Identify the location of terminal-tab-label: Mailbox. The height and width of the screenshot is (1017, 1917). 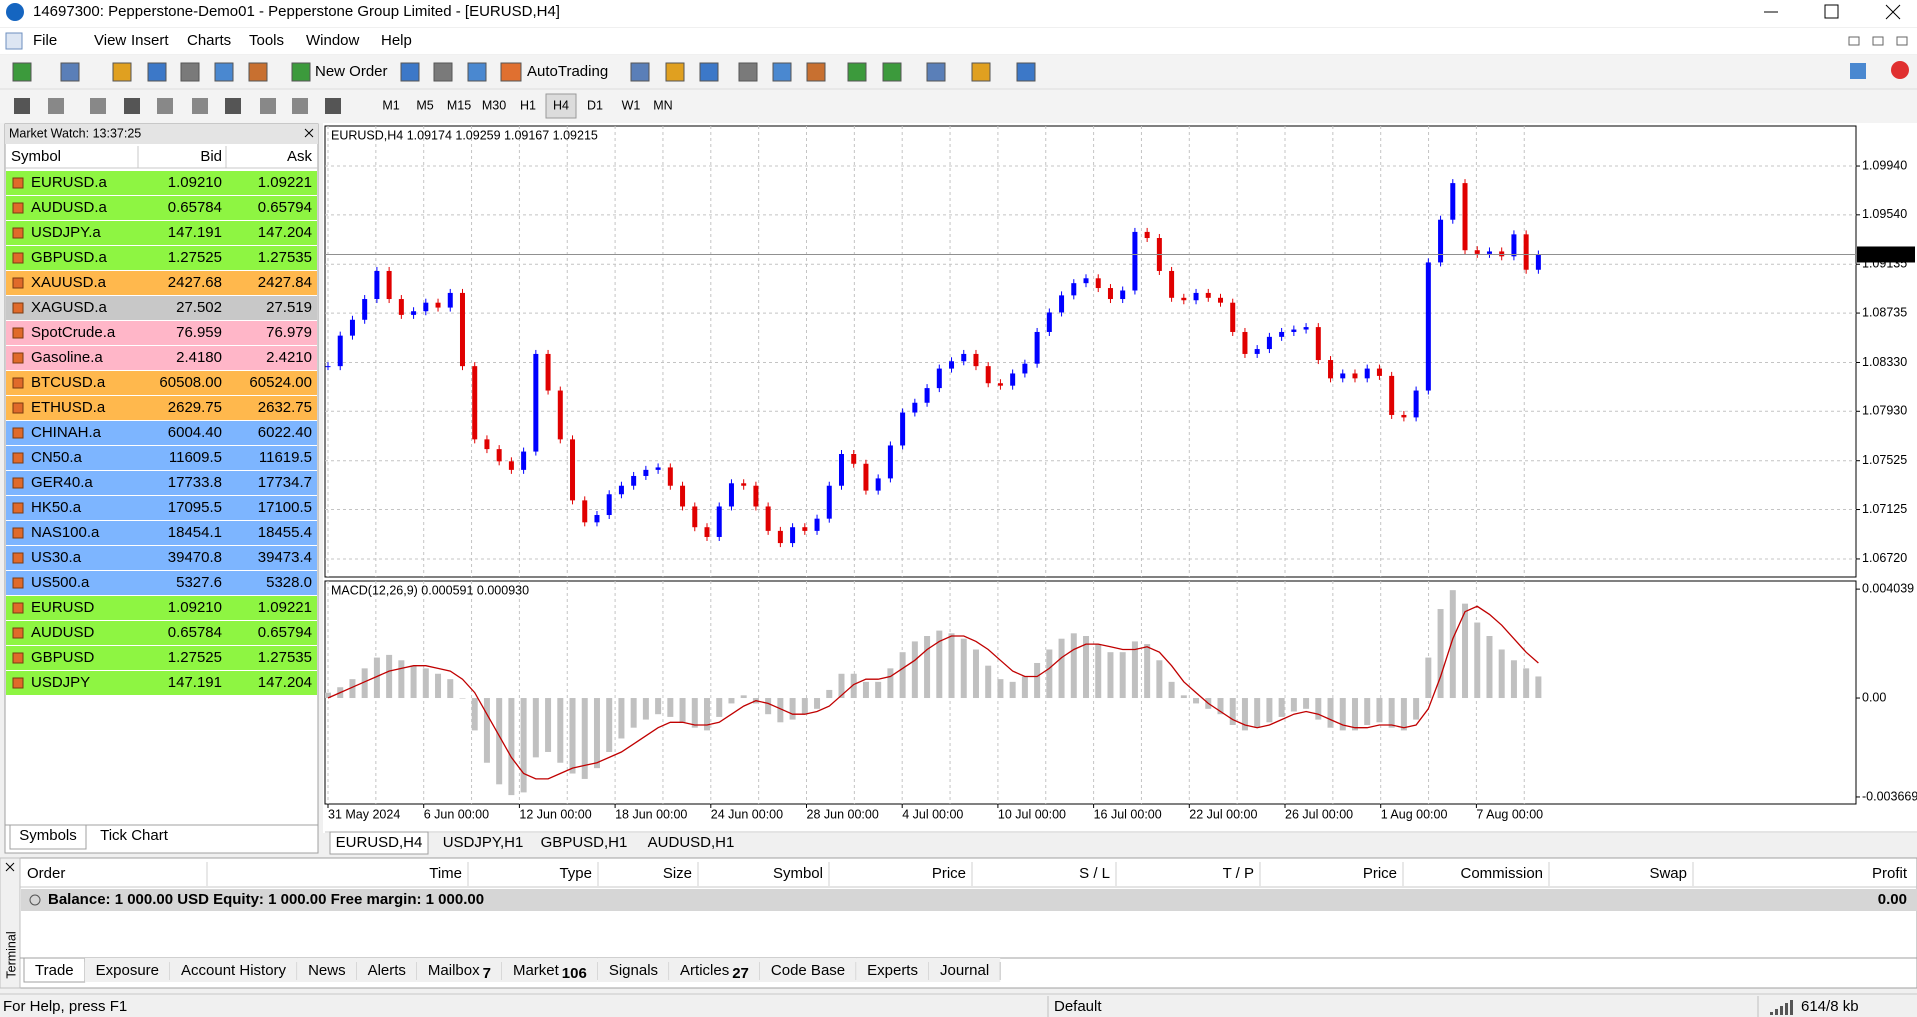
(454, 970).